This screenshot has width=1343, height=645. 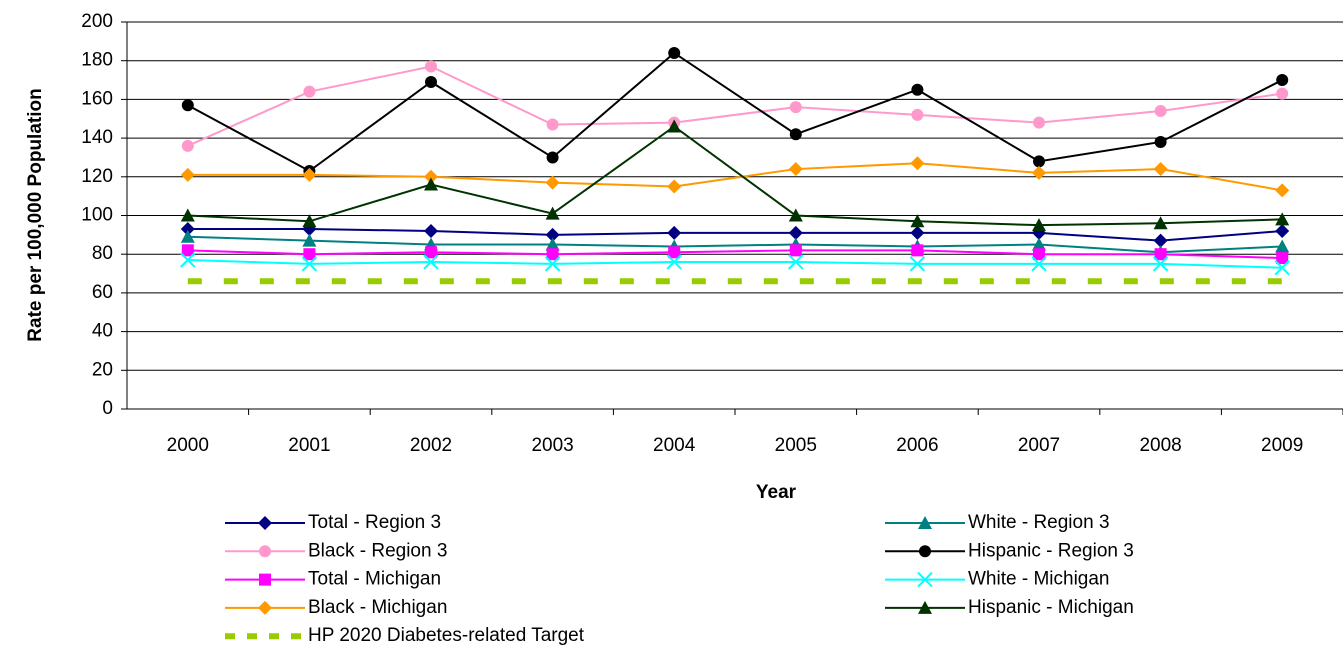 What do you see at coordinates (1160, 445) in the screenshot?
I see `x-tick-label: 2008` at bounding box center [1160, 445].